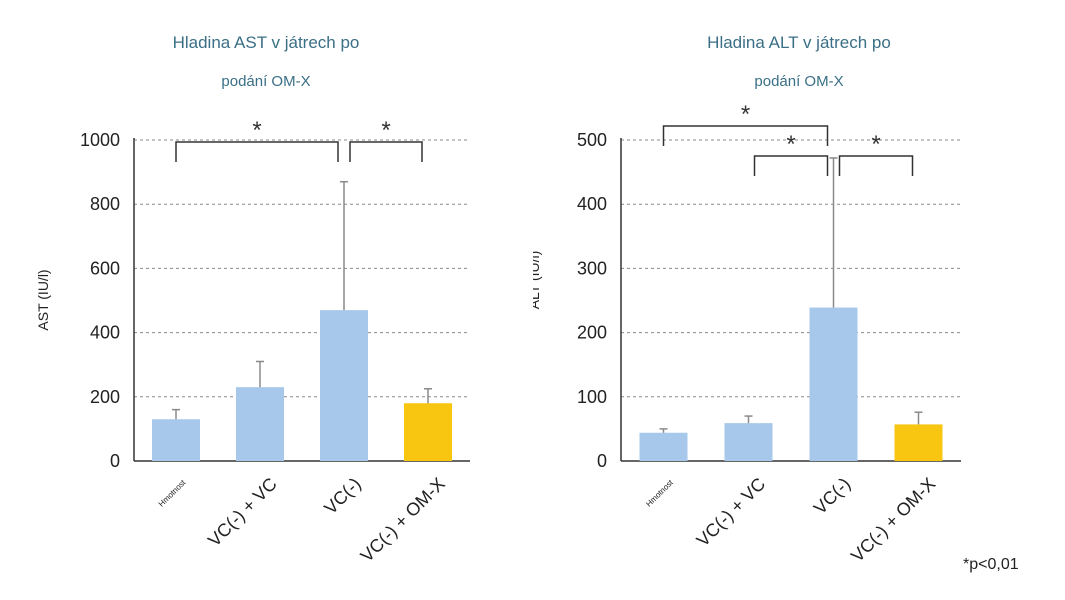 Image resolution: width=1065 pixels, height=600 pixels. What do you see at coordinates (799, 42) in the screenshot?
I see `alt-chart-title: Hladina ALT v játrech po` at bounding box center [799, 42].